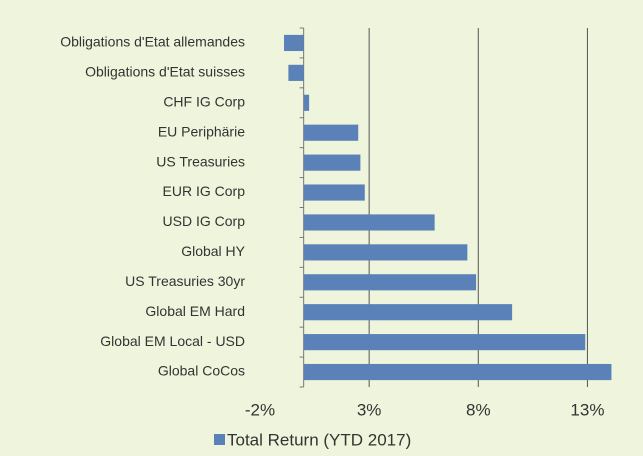  What do you see at coordinates (201, 371) in the screenshot?
I see `y-tick-label: Global CoCos` at bounding box center [201, 371].